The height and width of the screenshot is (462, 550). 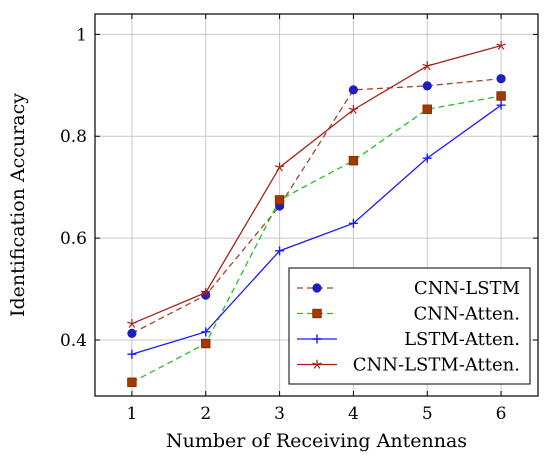 What do you see at coordinates (18, 205) in the screenshot?
I see `y-axis-label: Identification Accuracy` at bounding box center [18, 205].